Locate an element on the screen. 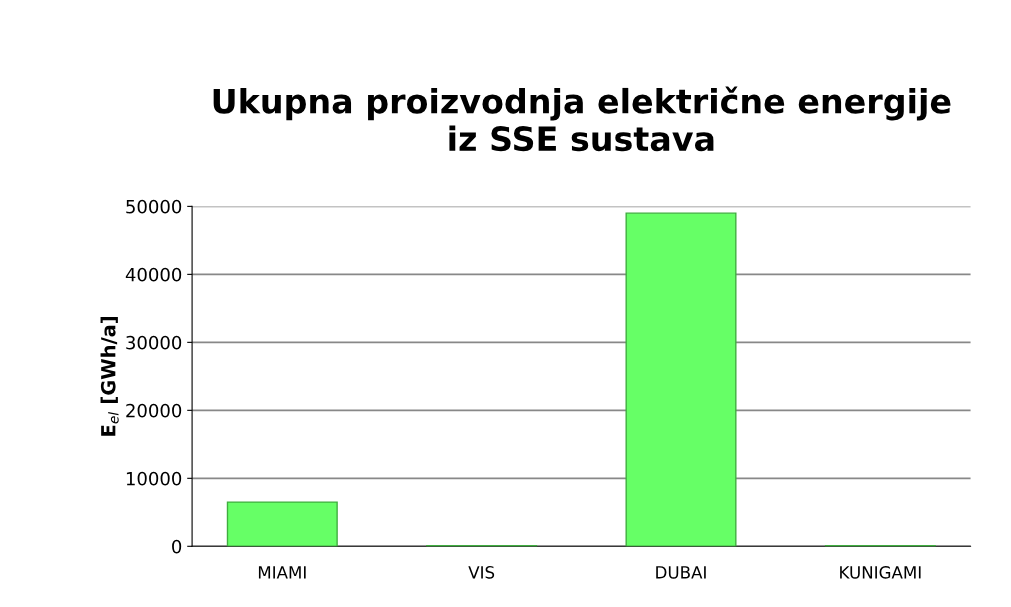 This screenshot has width=1011, height=607. y-tick-label: 30000 is located at coordinates (154, 342).